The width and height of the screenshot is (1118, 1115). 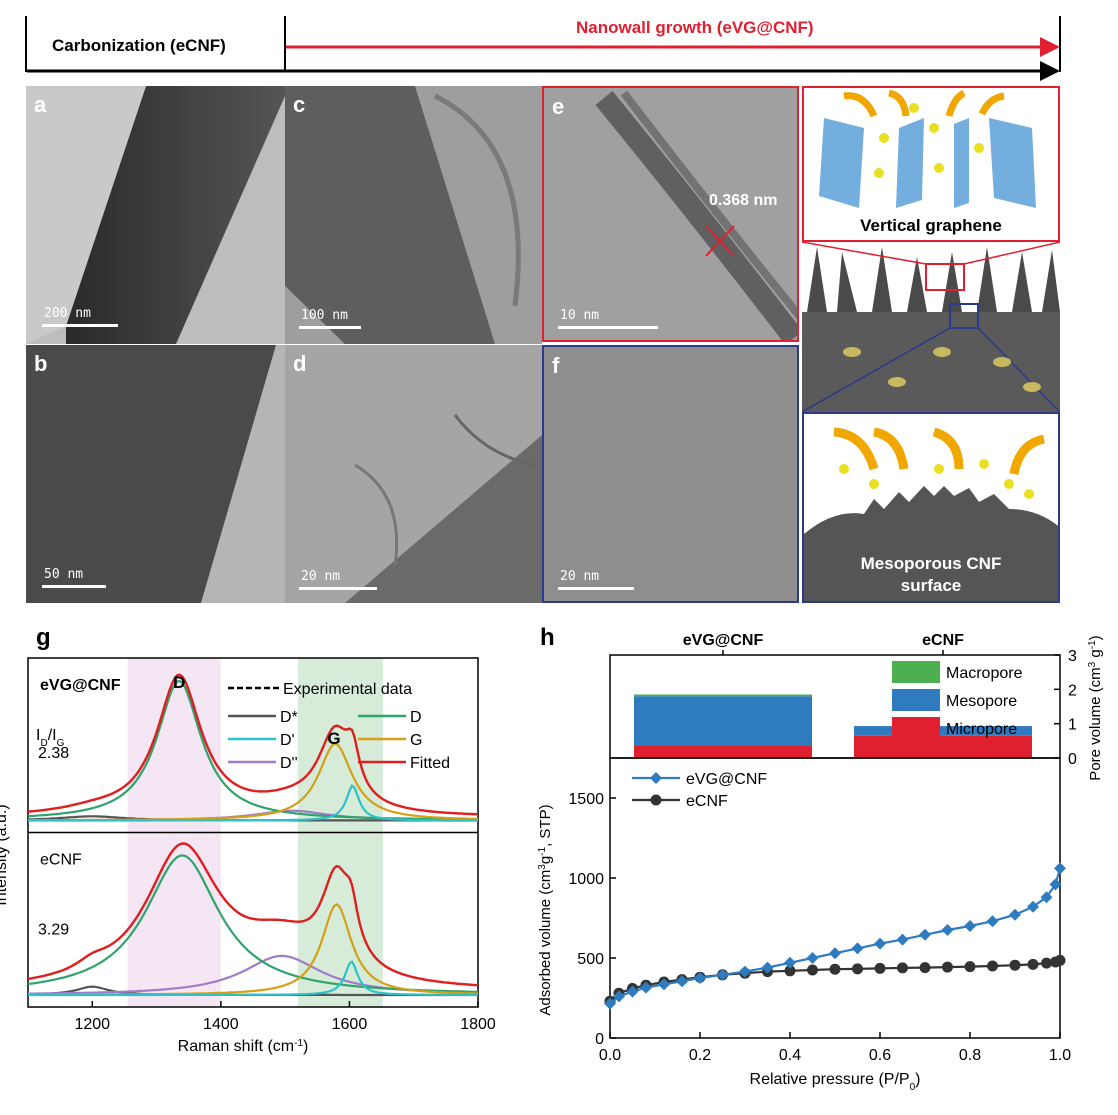 What do you see at coordinates (543, 48) in the screenshot?
I see `header-arrows` at bounding box center [543, 48].